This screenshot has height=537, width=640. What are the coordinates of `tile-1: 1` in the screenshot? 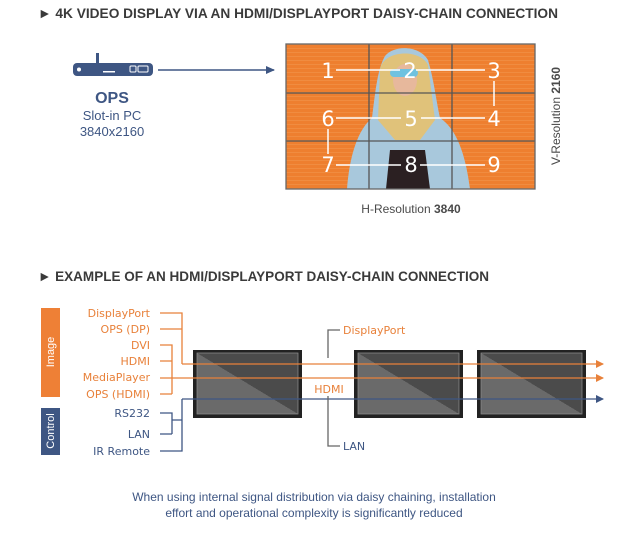 It's located at (327, 71).